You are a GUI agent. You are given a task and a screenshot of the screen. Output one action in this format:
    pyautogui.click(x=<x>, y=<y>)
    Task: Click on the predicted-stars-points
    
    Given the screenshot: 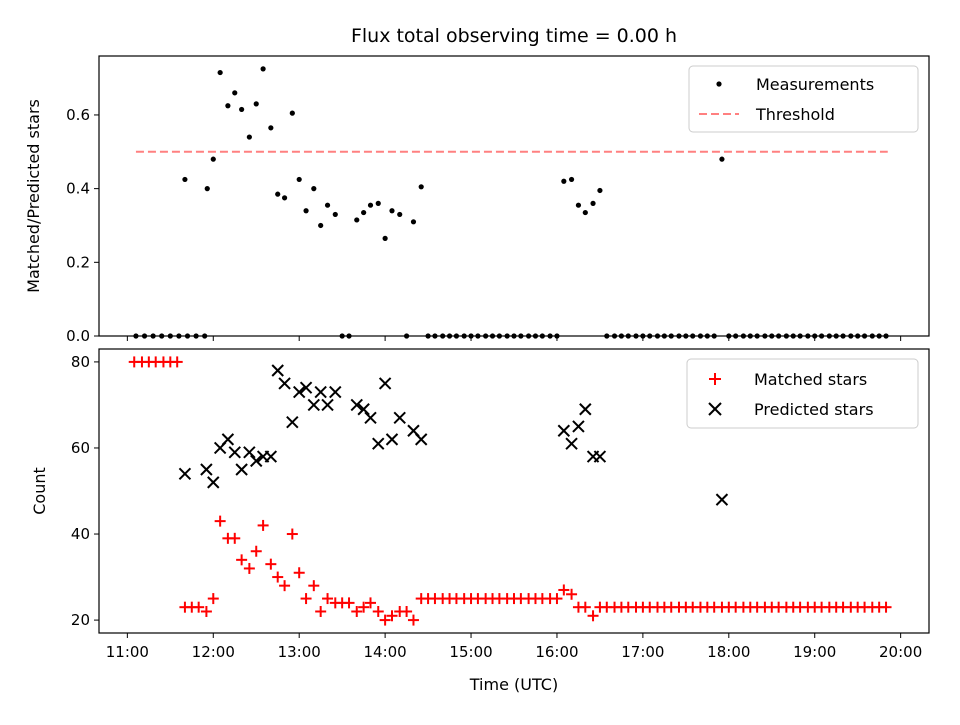 What is the action you would take?
    pyautogui.click(x=453, y=435)
    